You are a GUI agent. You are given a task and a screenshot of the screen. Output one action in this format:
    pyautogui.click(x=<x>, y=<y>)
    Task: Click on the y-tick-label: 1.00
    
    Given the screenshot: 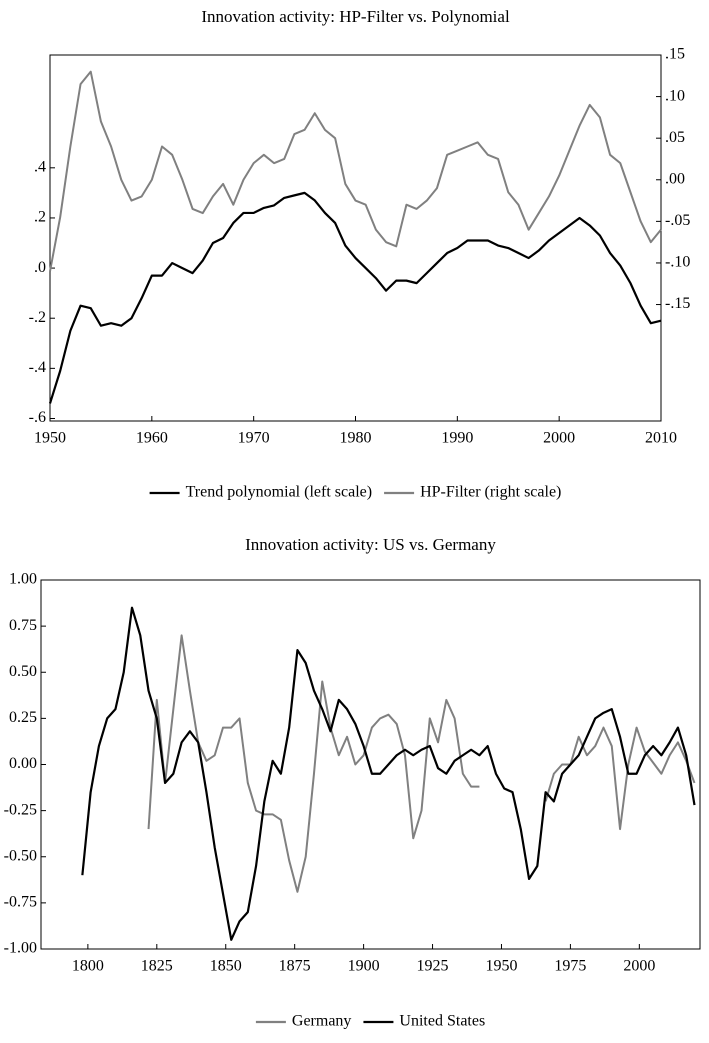 What is the action you would take?
    pyautogui.click(x=23, y=579)
    